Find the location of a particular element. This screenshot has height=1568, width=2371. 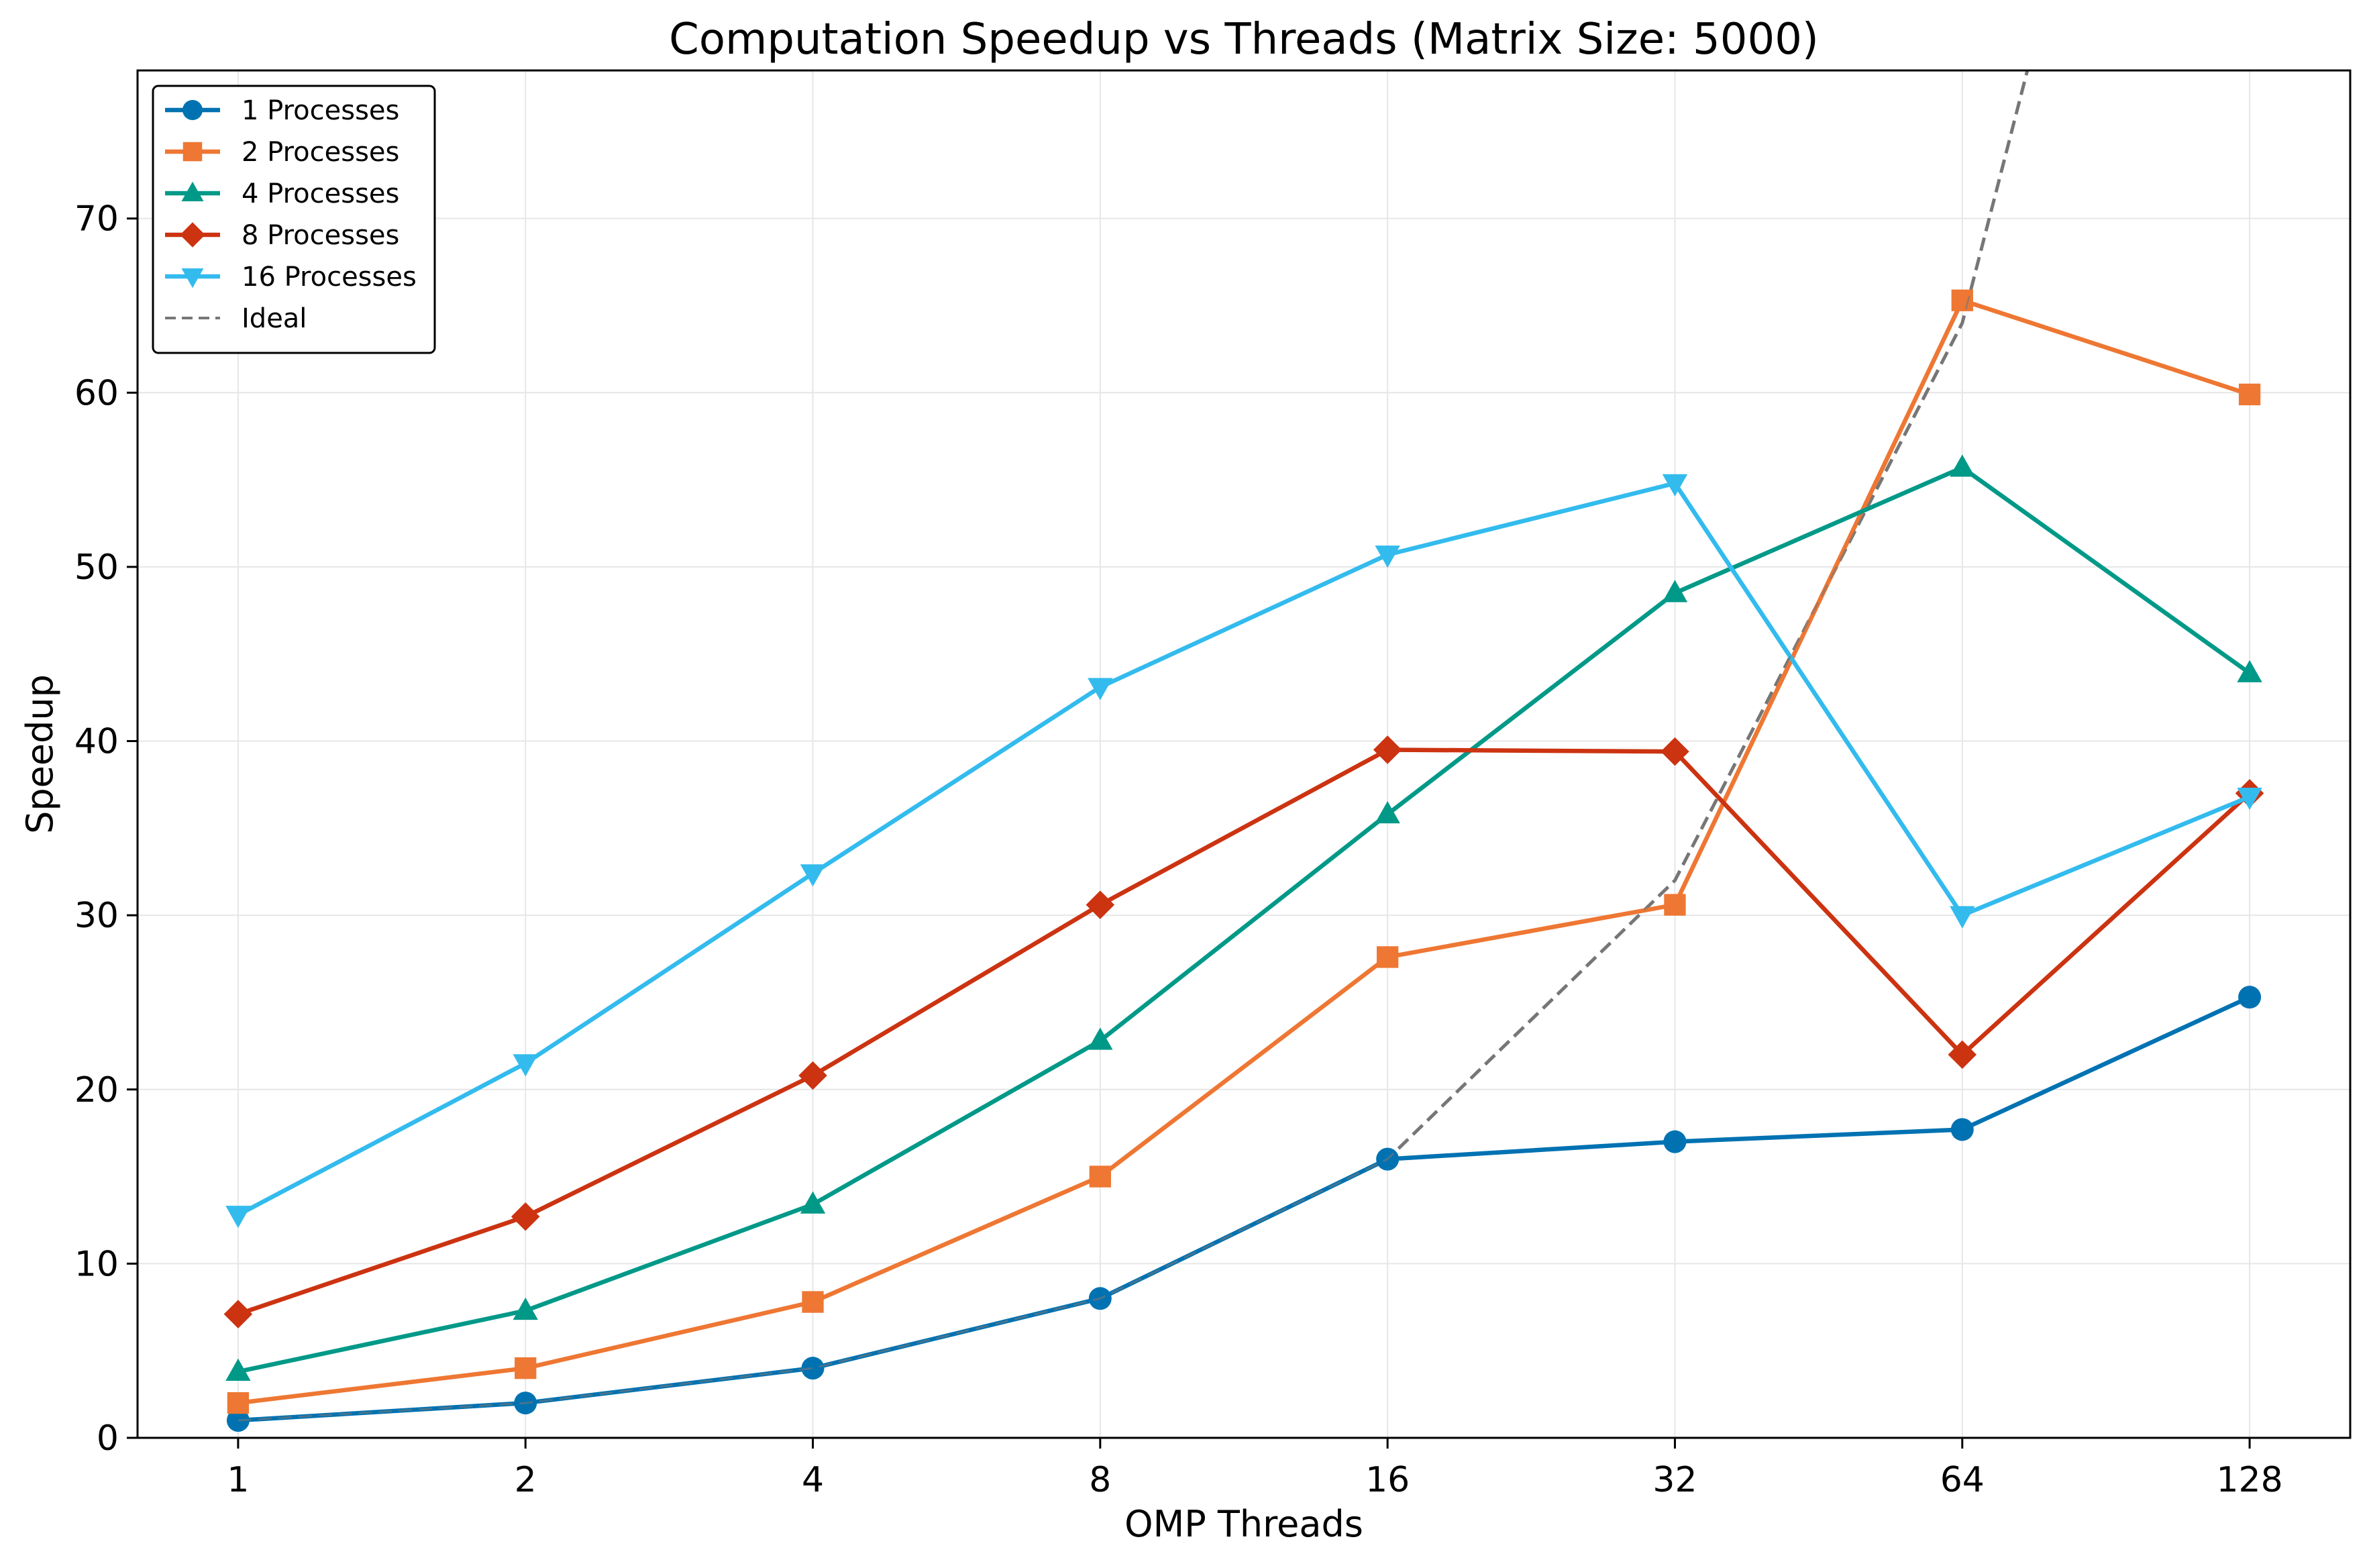

y-tick-label: 70 is located at coordinates (96, 219).